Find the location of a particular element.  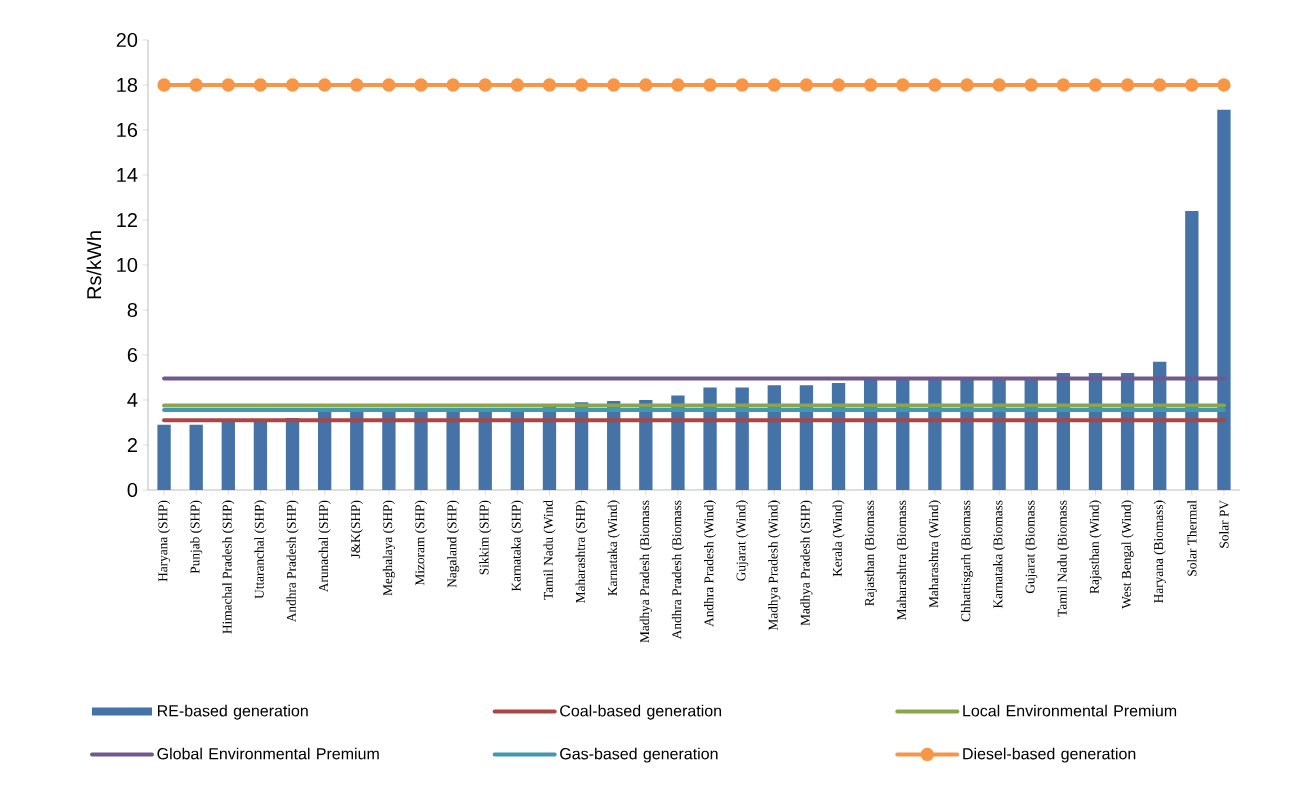

x-tick-label: Mizoram (SHP) is located at coordinates (421, 543).